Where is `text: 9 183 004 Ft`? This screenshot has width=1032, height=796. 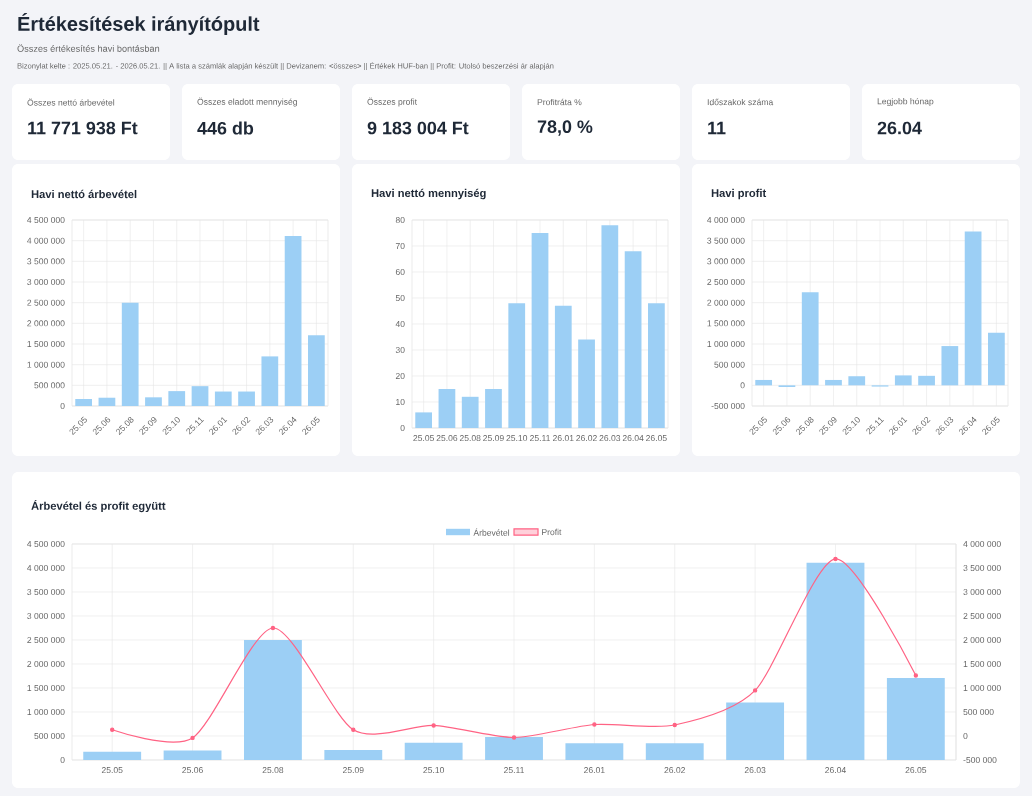 text: 9 183 004 Ft is located at coordinates (418, 128).